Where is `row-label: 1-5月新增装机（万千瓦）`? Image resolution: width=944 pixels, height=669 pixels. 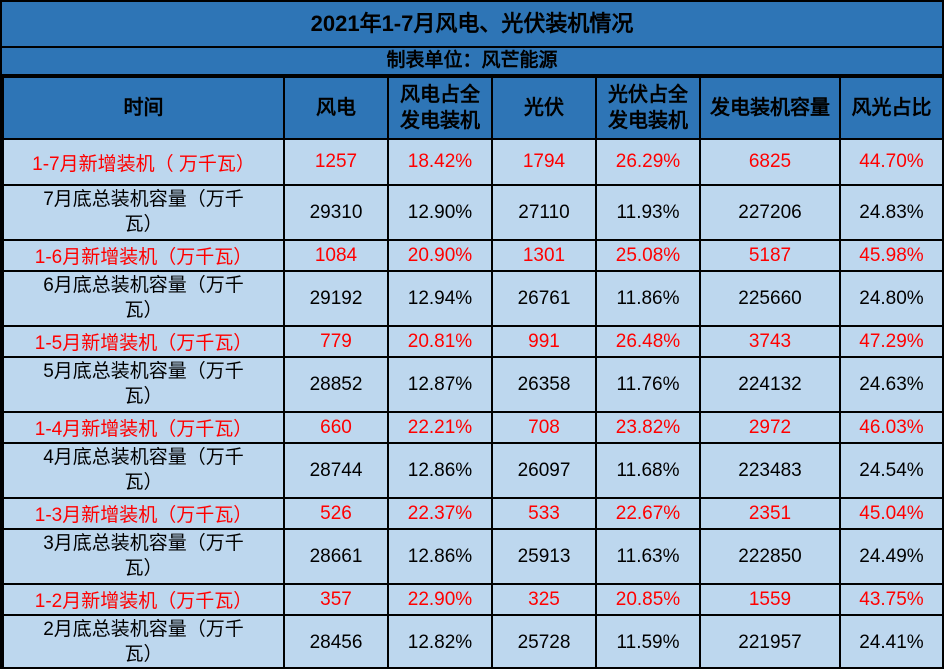
row-label: 1-5月新增装机（万千瓦） is located at coordinates (143, 343).